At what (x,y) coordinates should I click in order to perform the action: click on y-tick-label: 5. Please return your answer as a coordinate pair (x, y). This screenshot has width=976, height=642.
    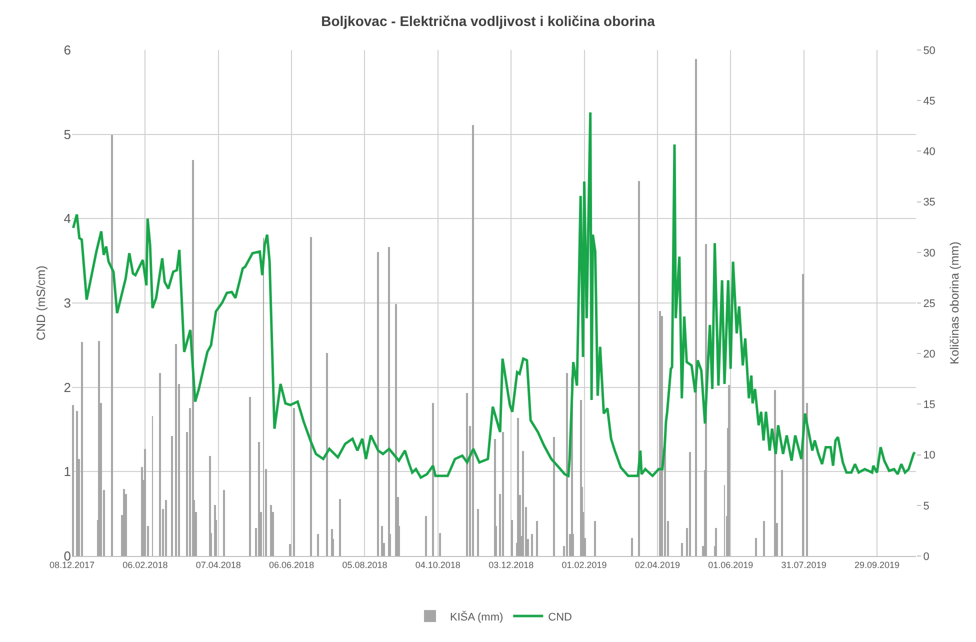
    Looking at the image, I should click on (67, 134).